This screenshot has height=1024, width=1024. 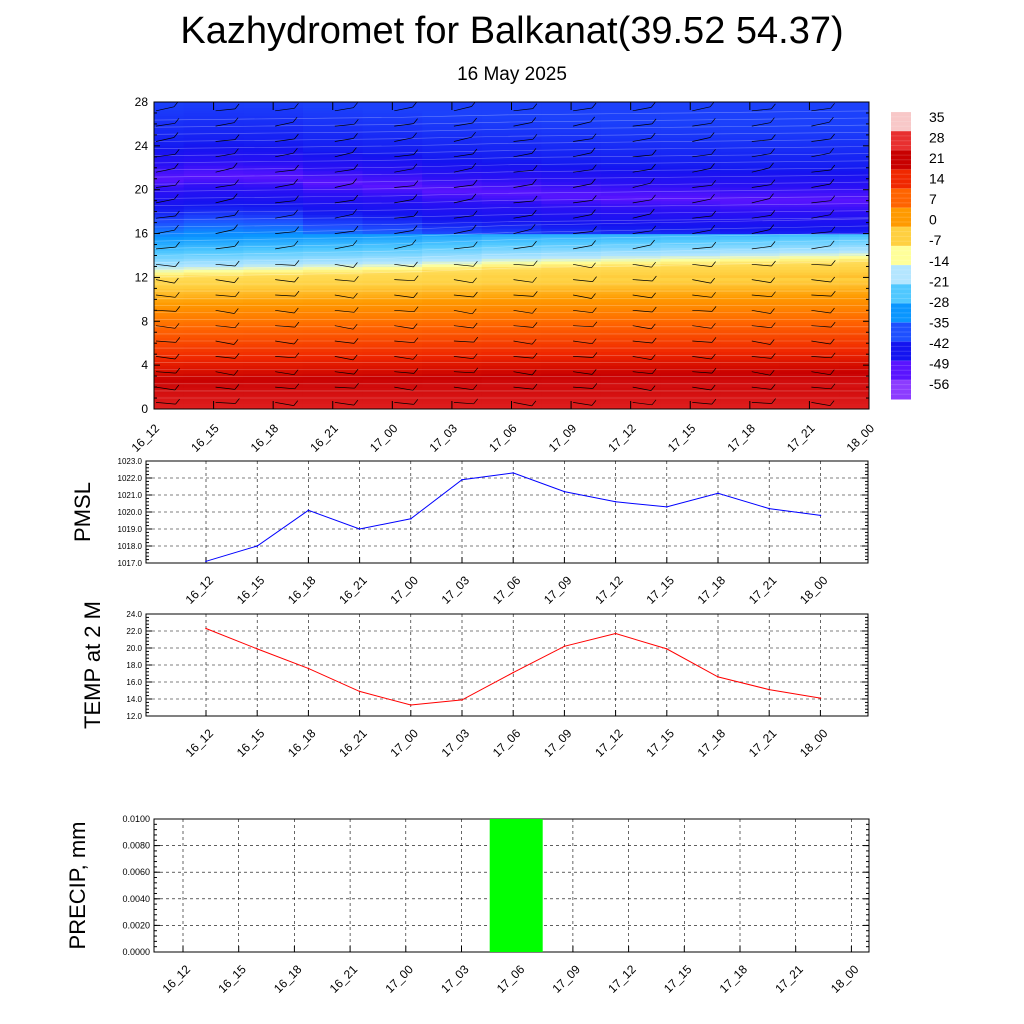 What do you see at coordinates (92, 665) in the screenshot?
I see `y-axis-label: TEMP at 2 M` at bounding box center [92, 665].